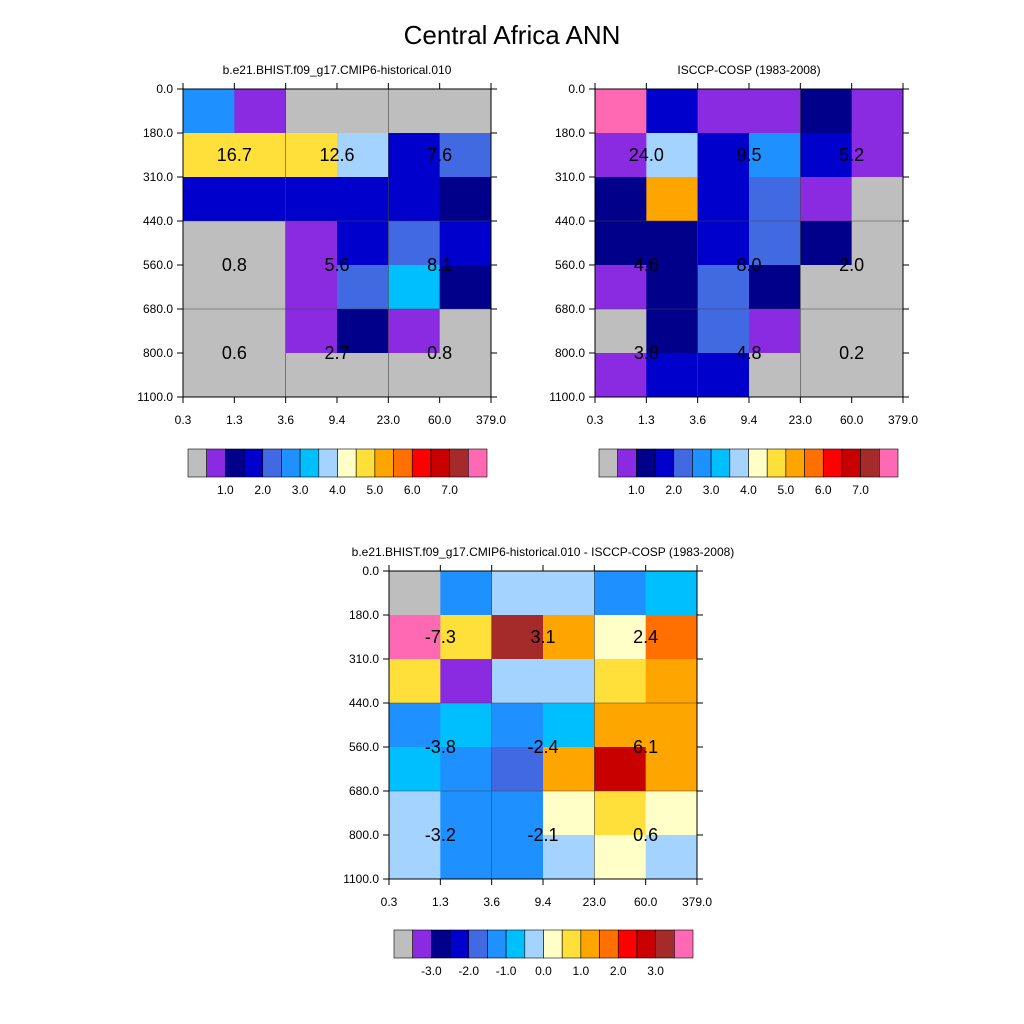 The width and height of the screenshot is (1024, 1024). Describe the element at coordinates (673, 490) in the screenshot. I see `colorbar-label: 2.0` at that location.